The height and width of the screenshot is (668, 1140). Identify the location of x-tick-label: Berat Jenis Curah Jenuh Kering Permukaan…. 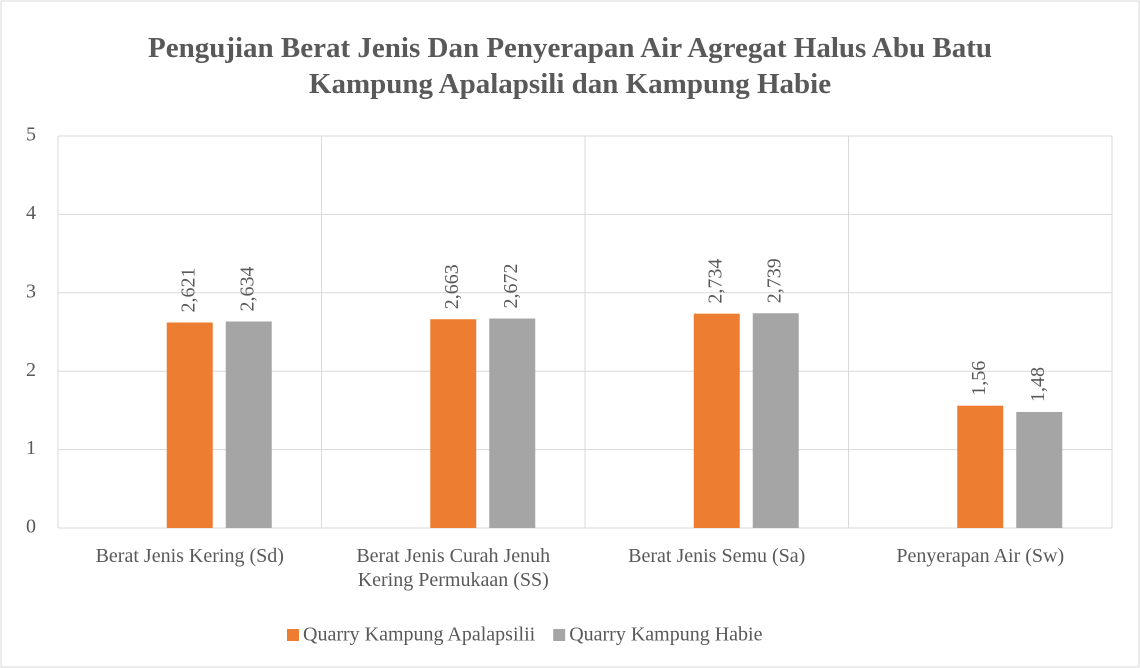
(453, 568).